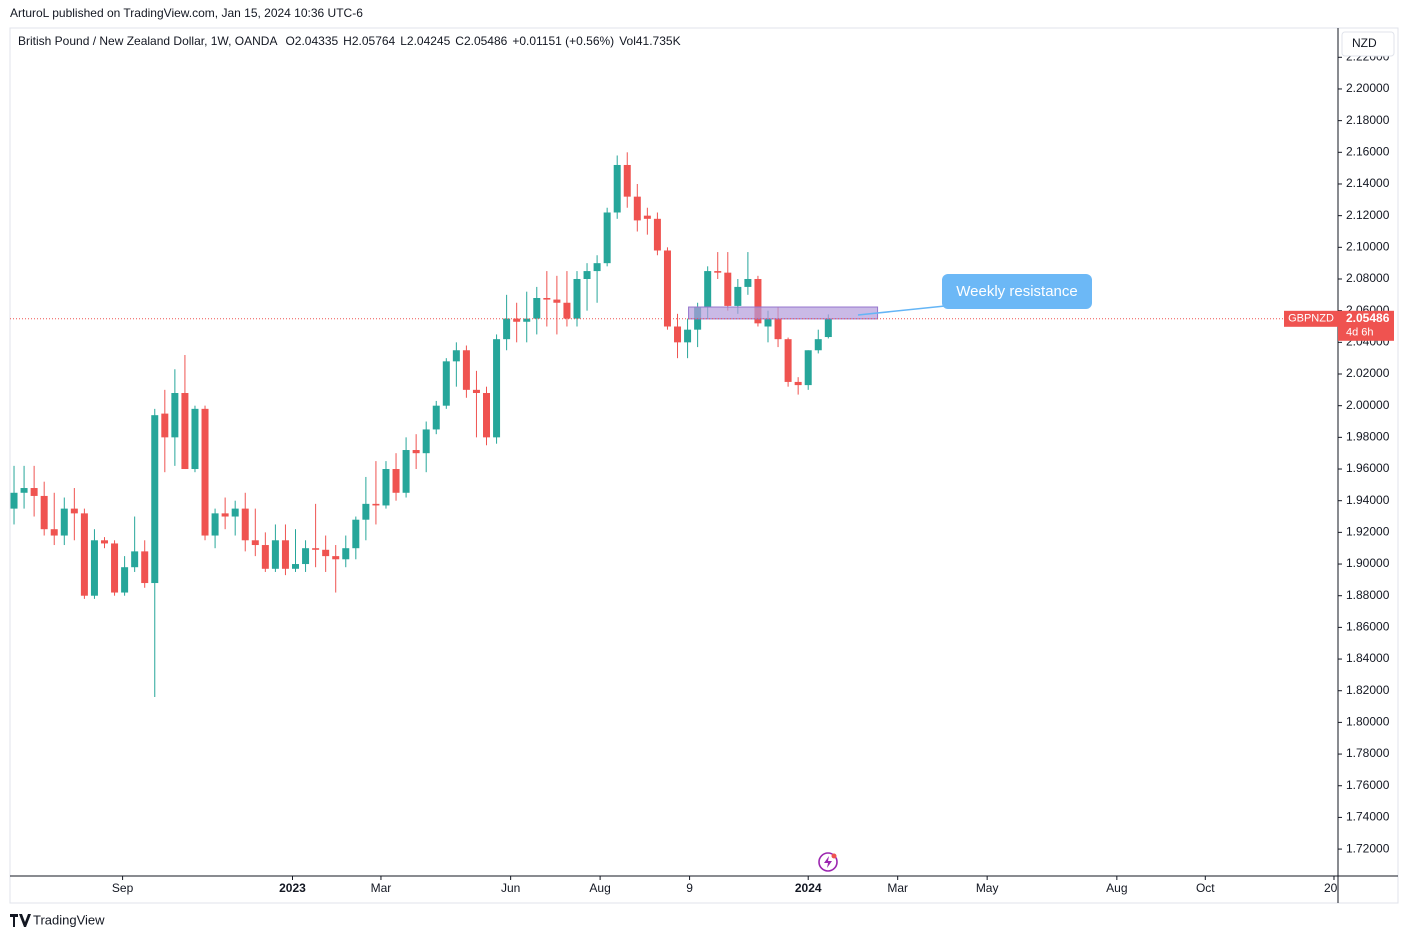 The image size is (1408, 939). What do you see at coordinates (1368, 658) in the screenshot?
I see `y-tick-label: 1.84000` at bounding box center [1368, 658].